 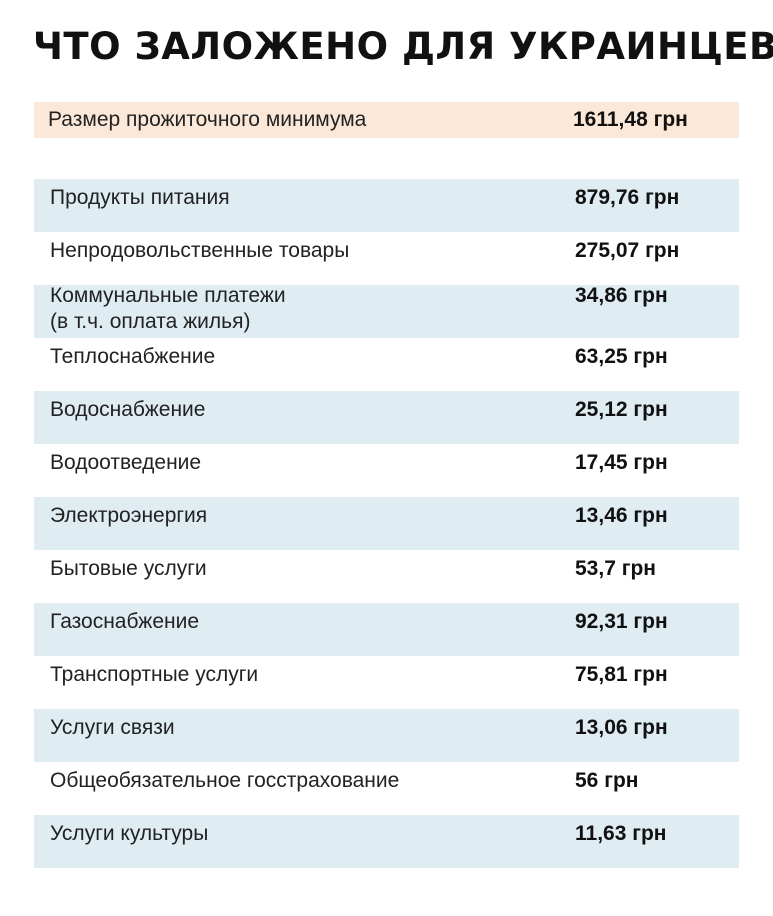 What do you see at coordinates (386, 417) in the screenshot?
I see `table-row: Водоснабжение 25,12 грн` at bounding box center [386, 417].